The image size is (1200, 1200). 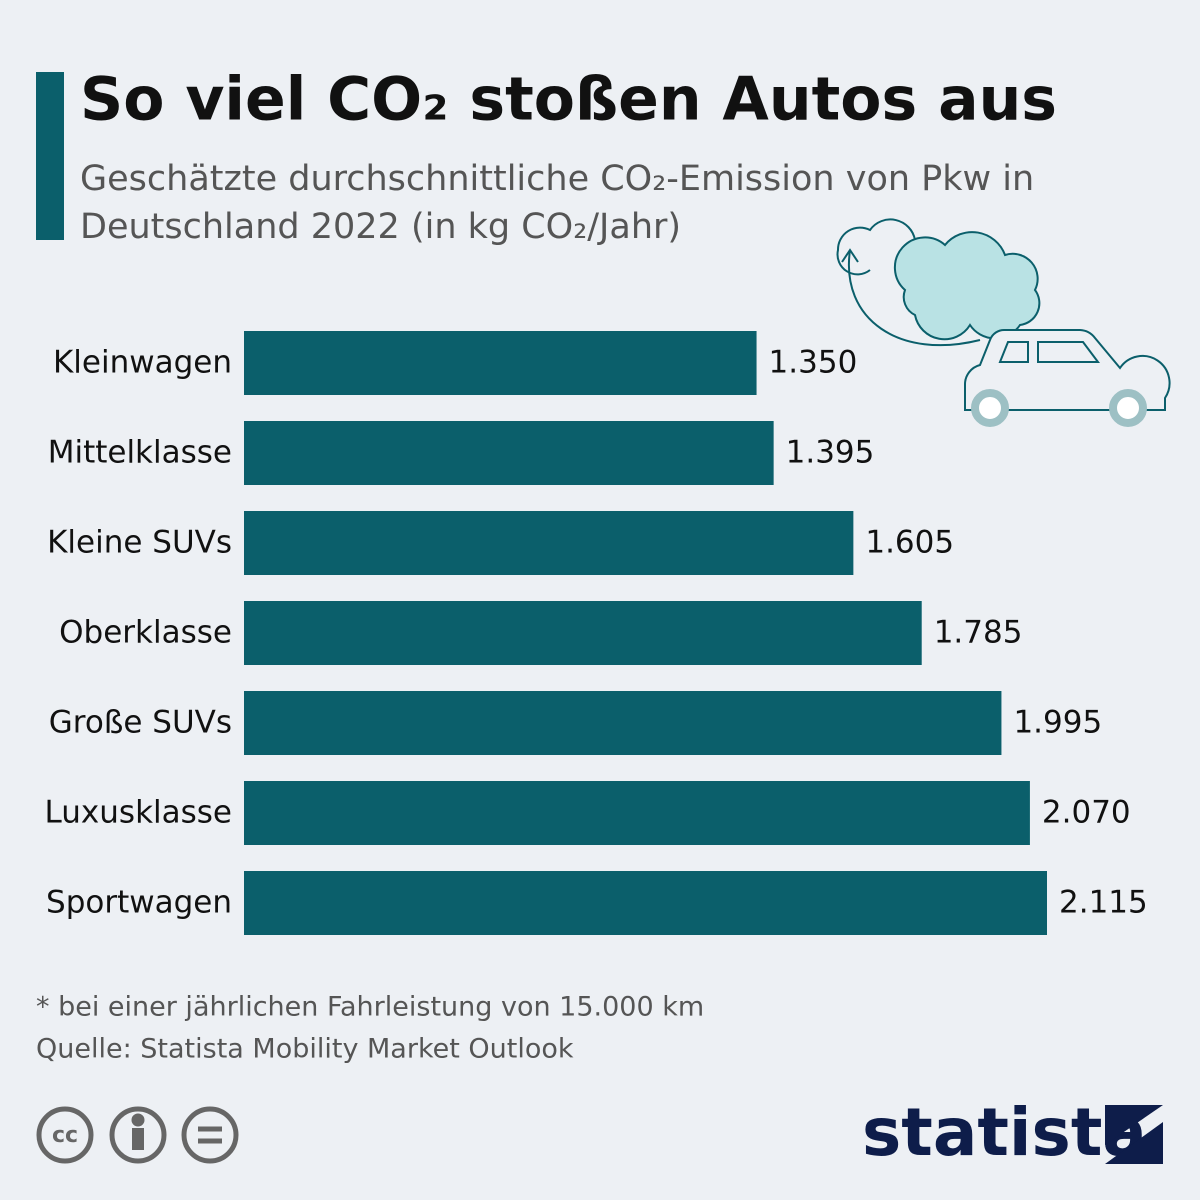 What do you see at coordinates (65, 1135) in the screenshot?
I see `svg-text: cc` at bounding box center [65, 1135].